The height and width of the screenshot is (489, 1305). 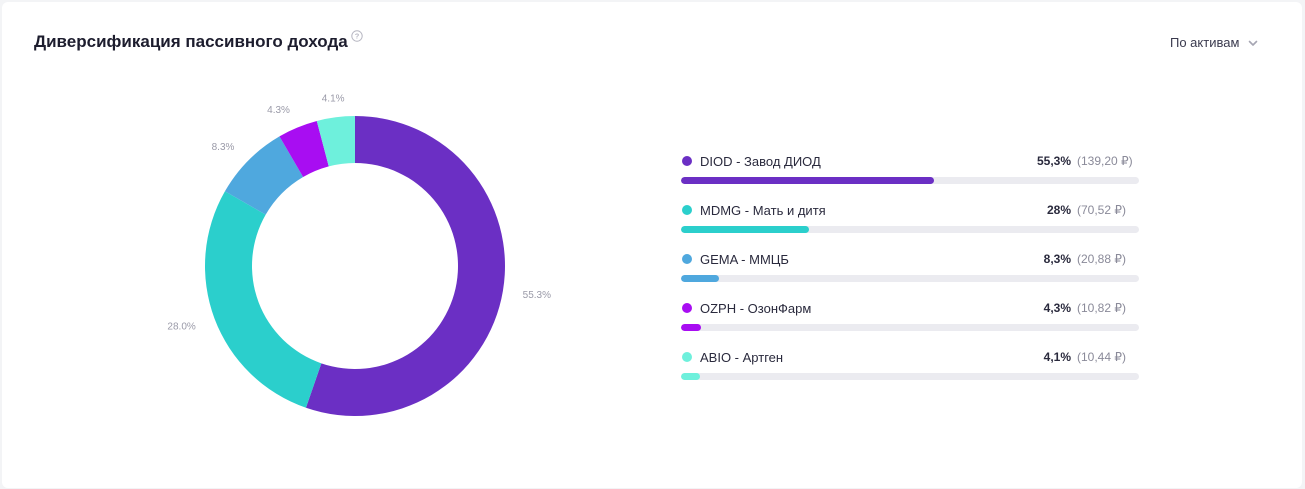 I want to click on legend-amount: (20,88 ₽), so click(x=1101, y=259).